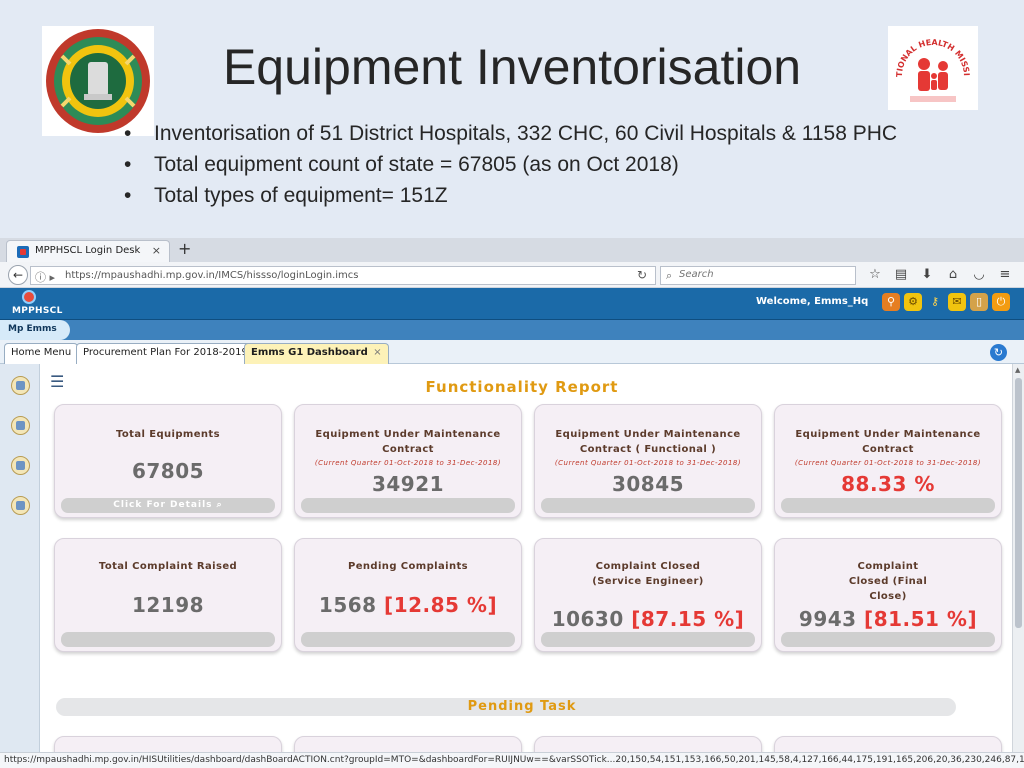  What do you see at coordinates (98, 81) in the screenshot?
I see `madhya-pradesh-emblem-icon` at bounding box center [98, 81].